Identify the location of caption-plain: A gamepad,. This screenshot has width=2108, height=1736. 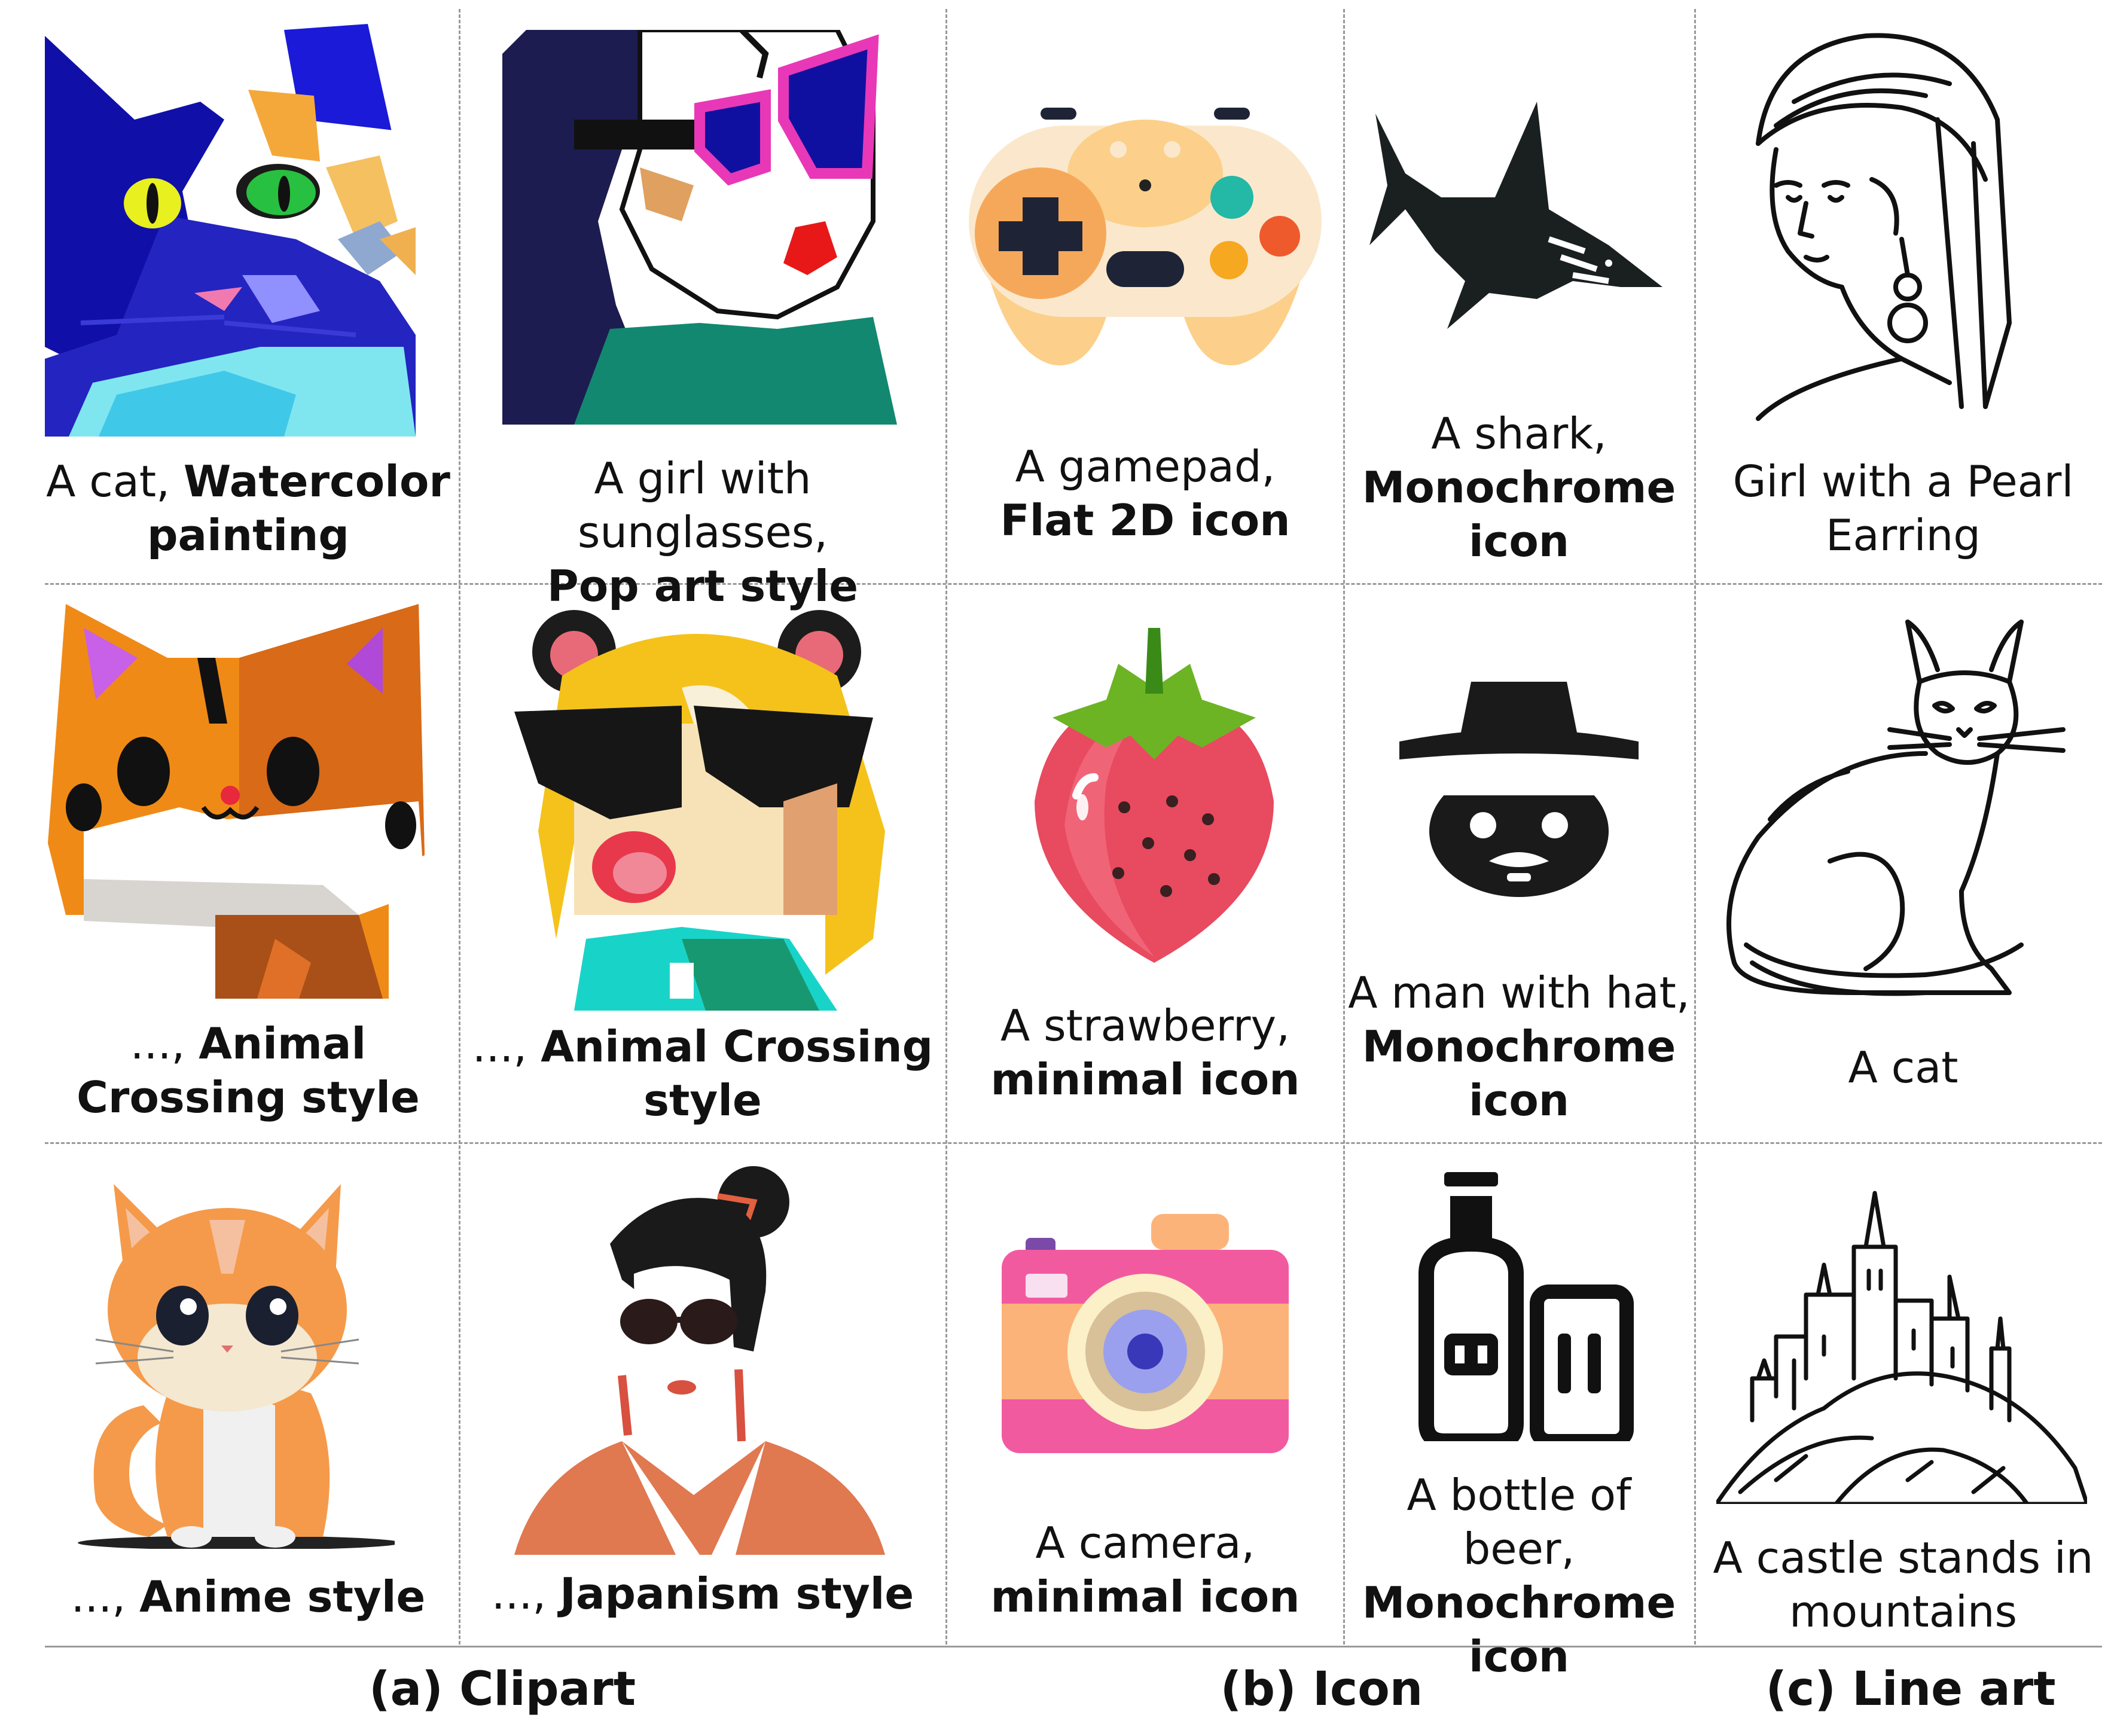
(1145, 467).